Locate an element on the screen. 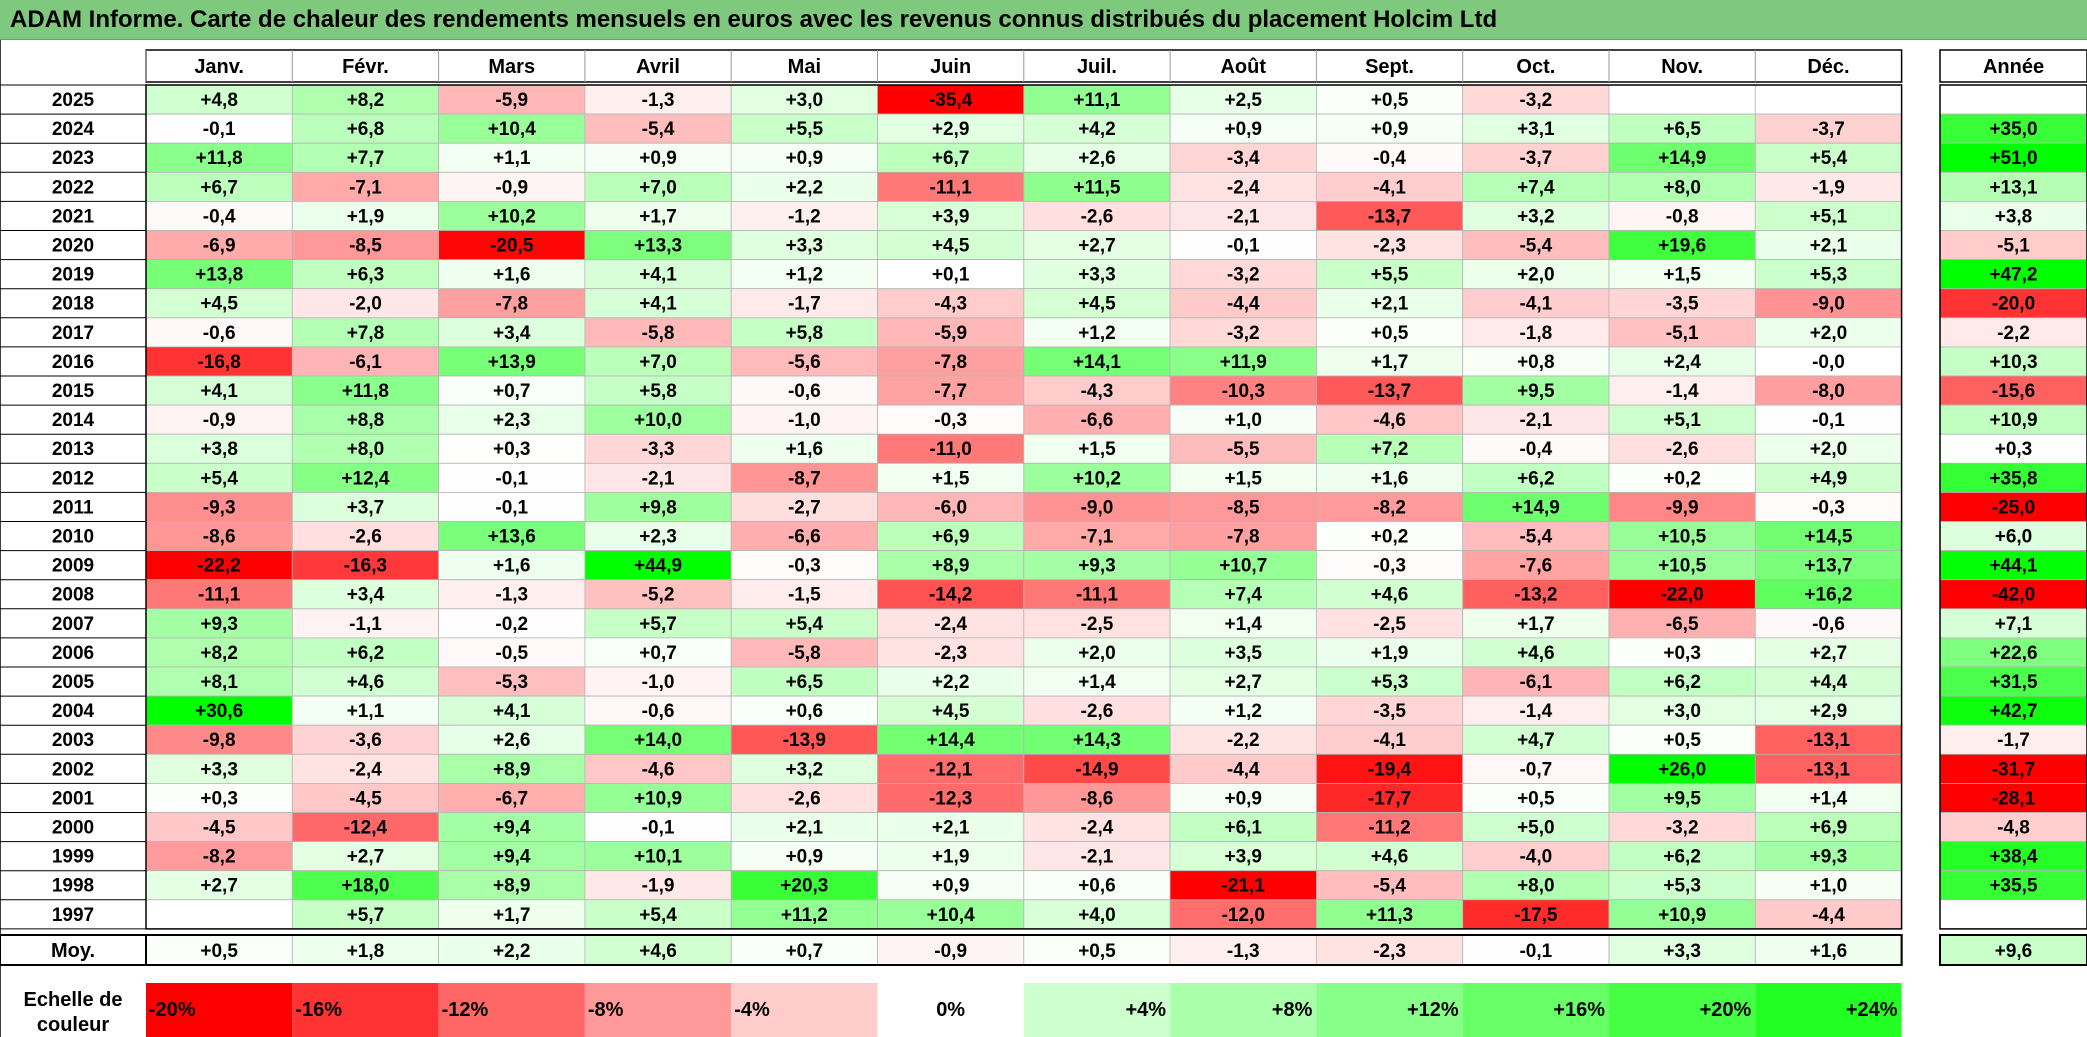 Image resolution: width=2087 pixels, height=1037 pixels. cell-value: -19,4 is located at coordinates (1390, 769).